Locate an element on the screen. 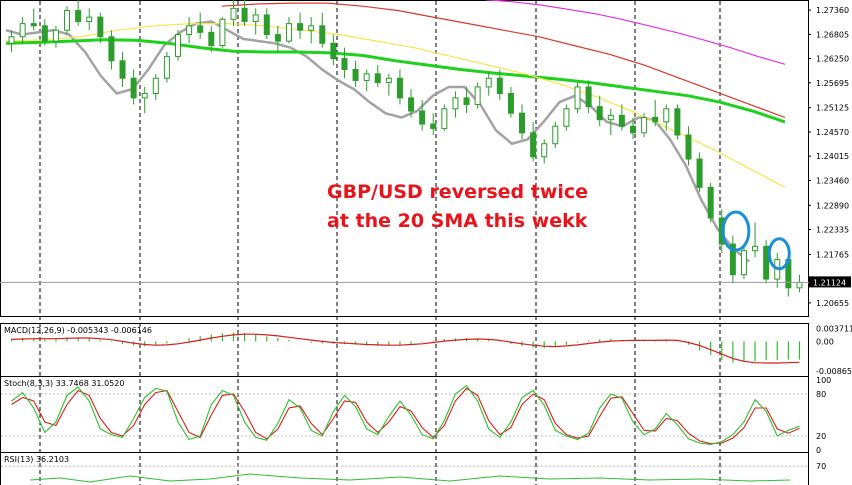 This screenshot has width=852, height=485. price-tick-label: 1.24570 is located at coordinates (832, 132).